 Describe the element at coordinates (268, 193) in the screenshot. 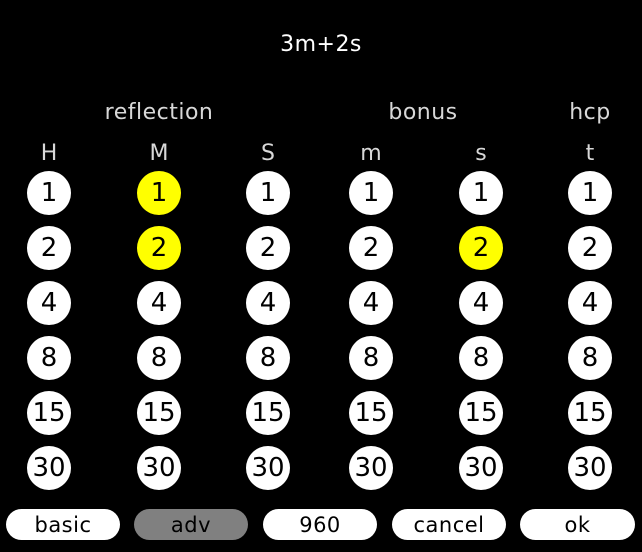

I see `seconds-option-1: 1` at that location.